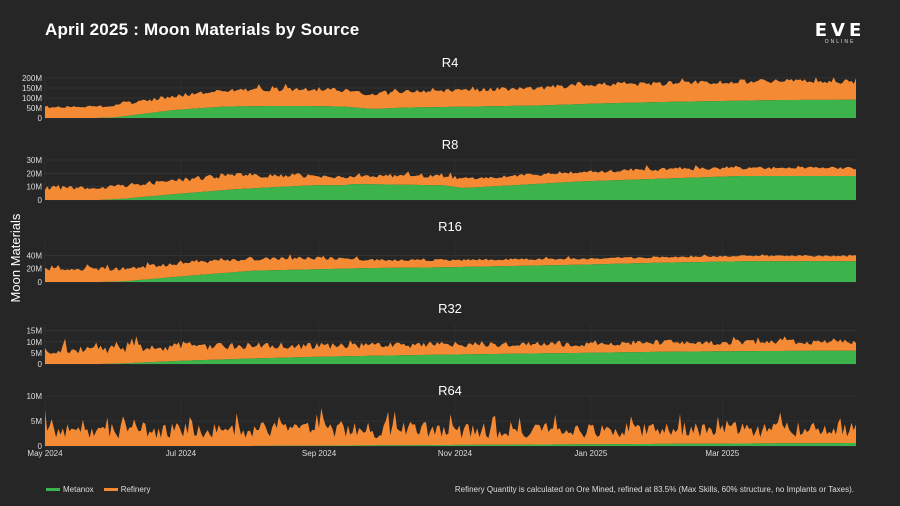  Describe the element at coordinates (450, 427) in the screenshot. I see `area-refinery-r64` at that location.